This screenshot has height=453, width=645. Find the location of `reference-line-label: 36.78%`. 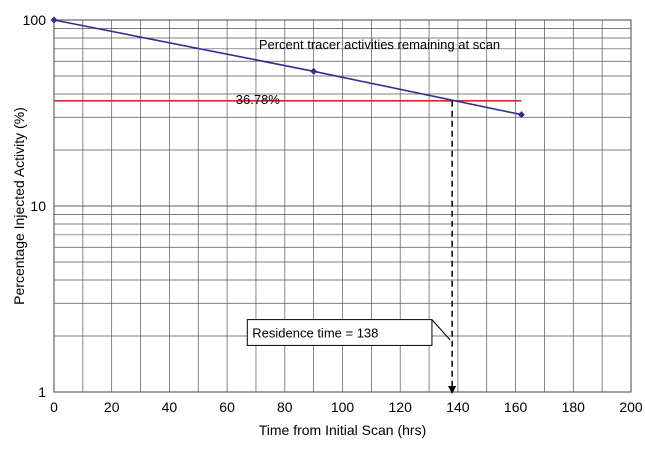

reference-line-label: 36.78% is located at coordinates (258, 99).